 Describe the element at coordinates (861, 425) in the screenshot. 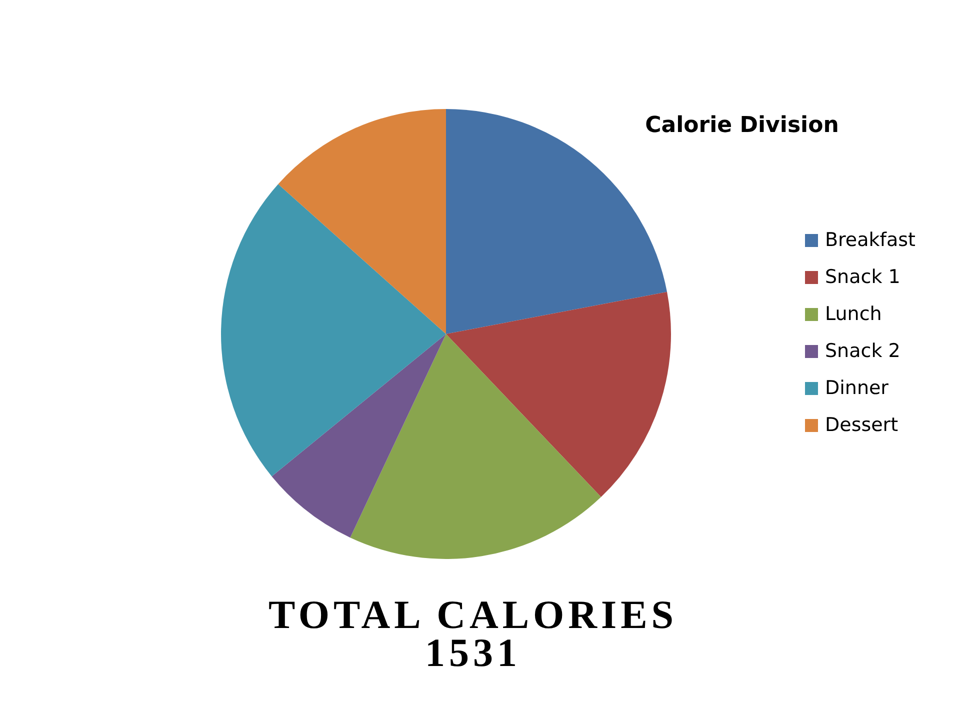

I see `legend-label: Dessert` at that location.